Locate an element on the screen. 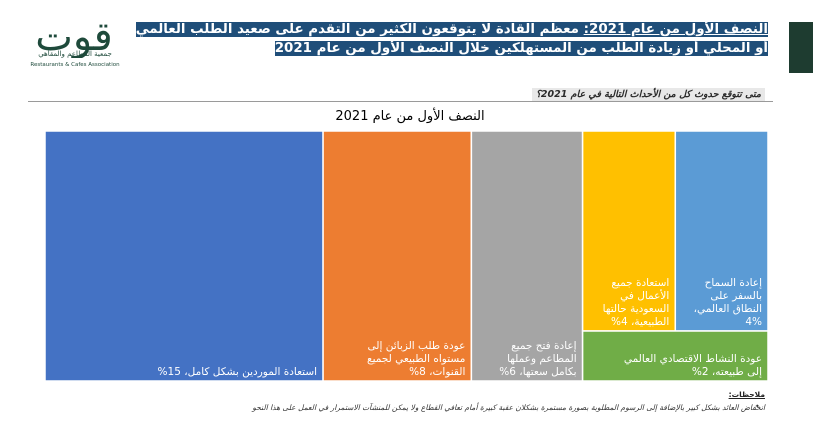 The height and width of the screenshot is (431, 813). treemap-tile-4: إعادة السماح بالسفر على النطاق العالمي، 4% is located at coordinates (721, 231).